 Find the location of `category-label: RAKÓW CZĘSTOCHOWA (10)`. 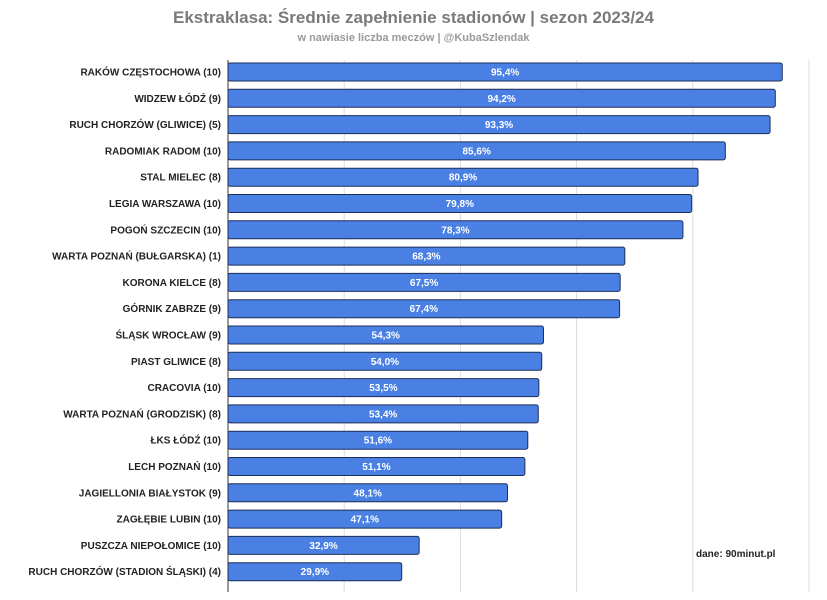

category-label: RAKÓW CZĘSTOCHOWA (10) is located at coordinates (150, 72).